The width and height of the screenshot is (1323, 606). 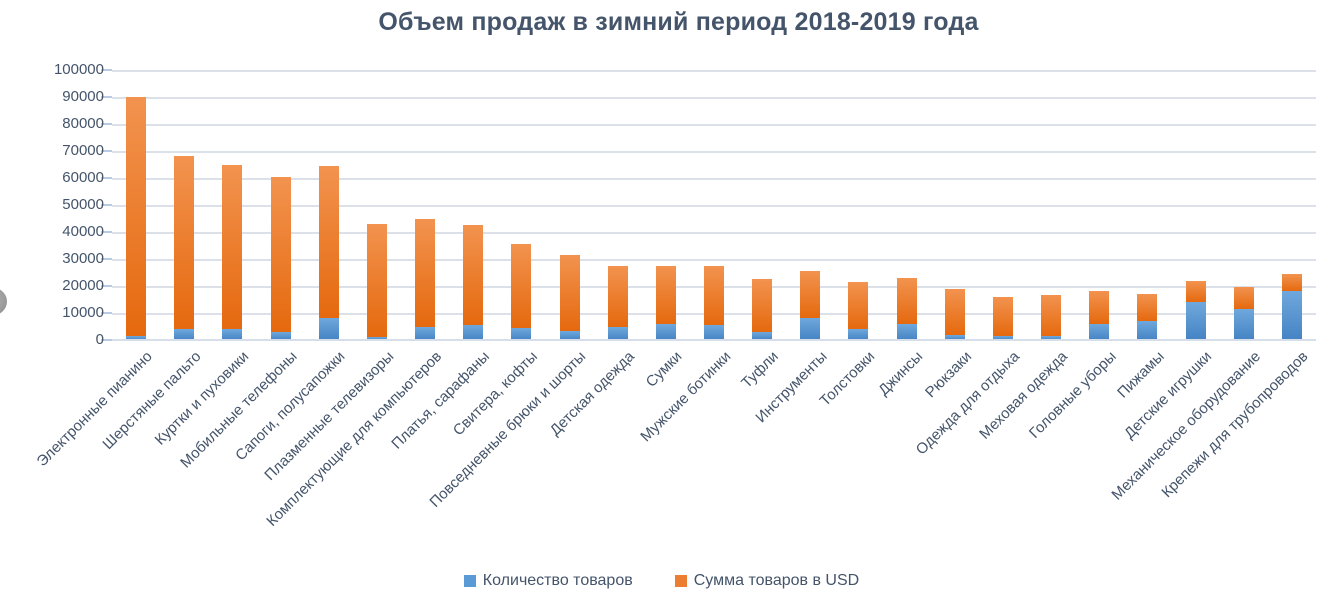 I want to click on x-axis-label: Комплектующие для компьютеров, so click(x=354, y=439).